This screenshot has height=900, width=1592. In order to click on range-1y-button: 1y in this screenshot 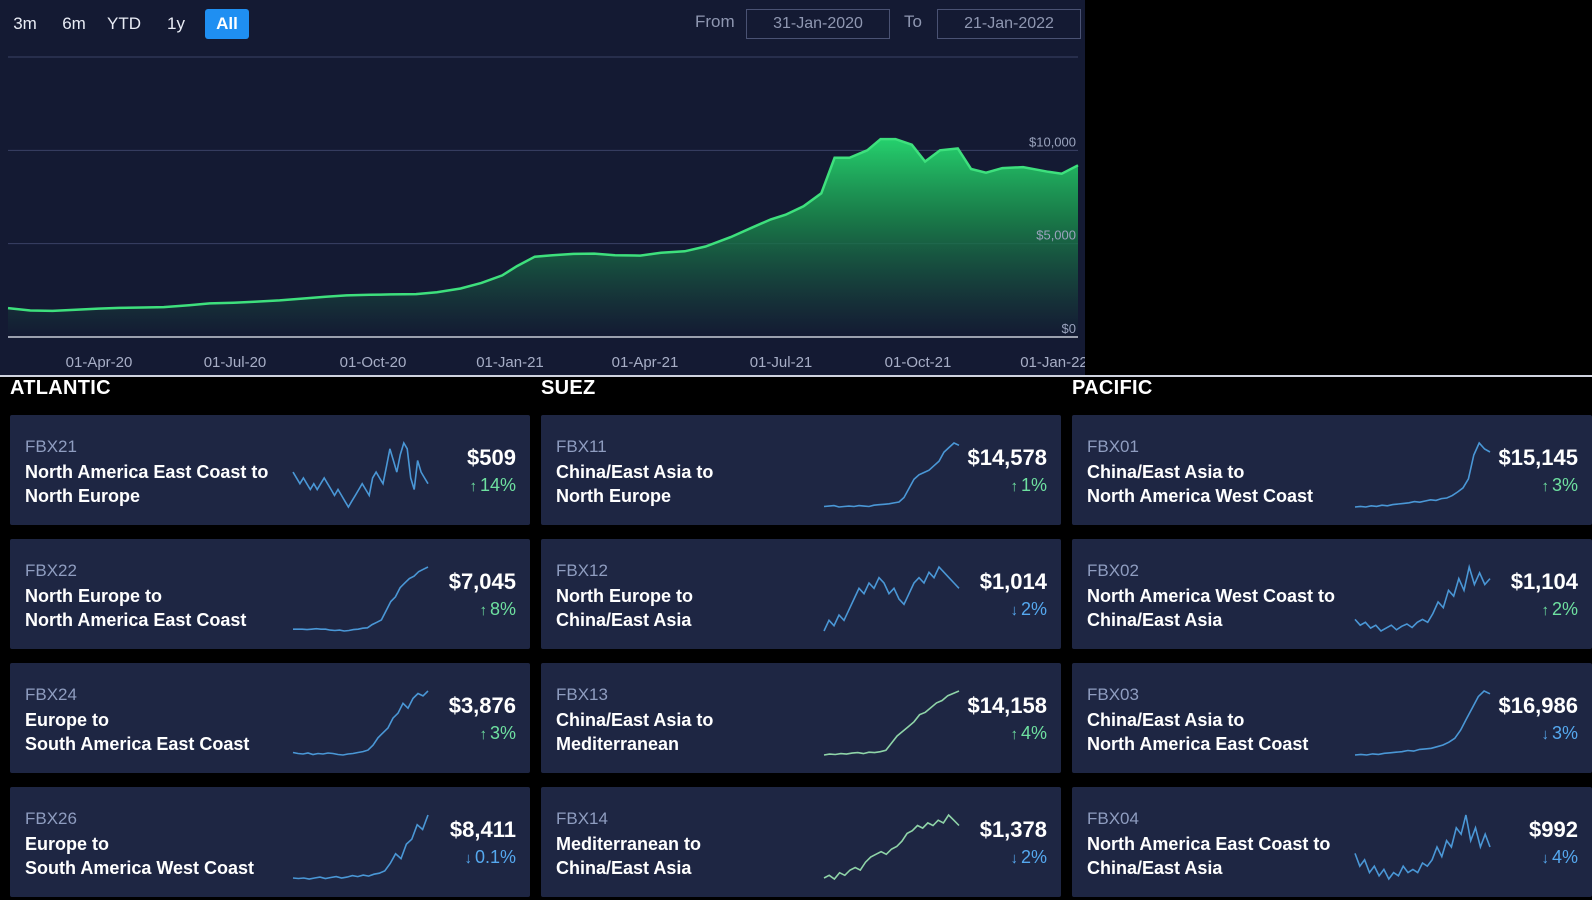, I will do `click(176, 23)`.